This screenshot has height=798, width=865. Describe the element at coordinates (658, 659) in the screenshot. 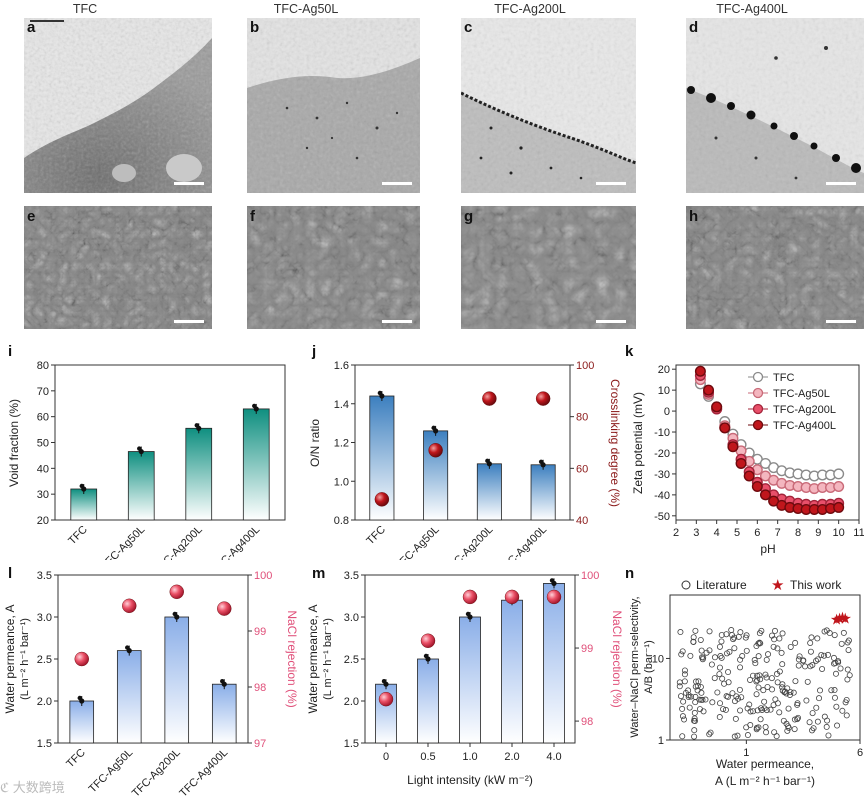

I see `y-tick-label: 10` at that location.